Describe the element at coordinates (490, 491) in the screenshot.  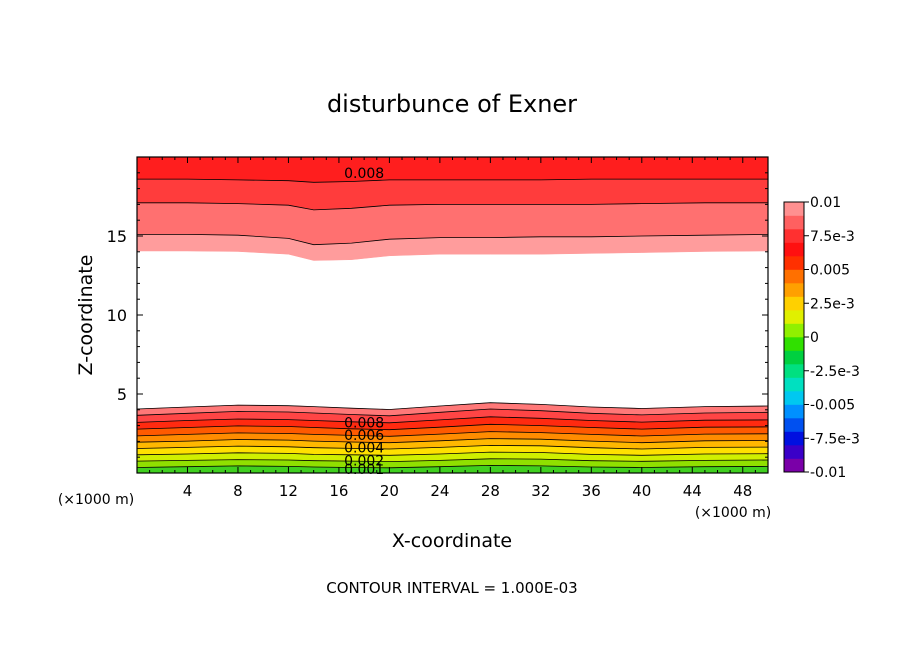
I see `x-tick-label: 28` at that location.